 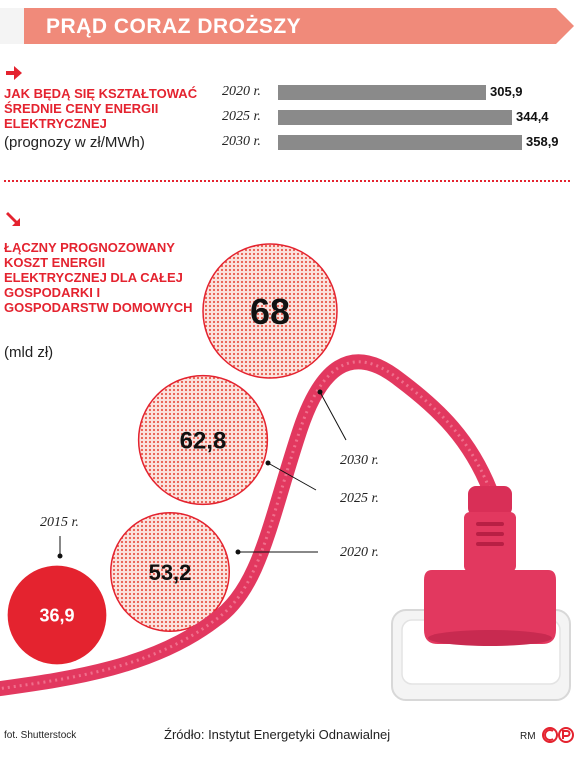 I want to click on cost-year-label: 2025 r., so click(x=359, y=498).